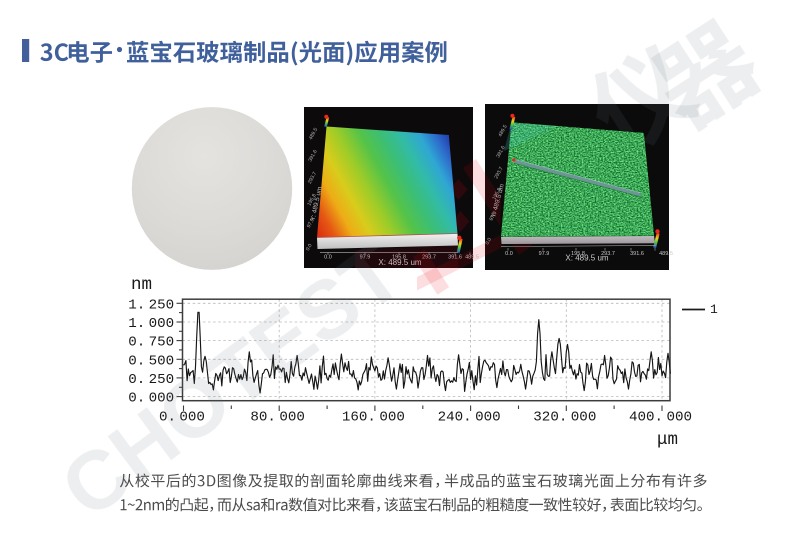 This screenshot has width=800, height=544. Describe the element at coordinates (455, 418) in the screenshot. I see `svg-text: 240.` at that location.